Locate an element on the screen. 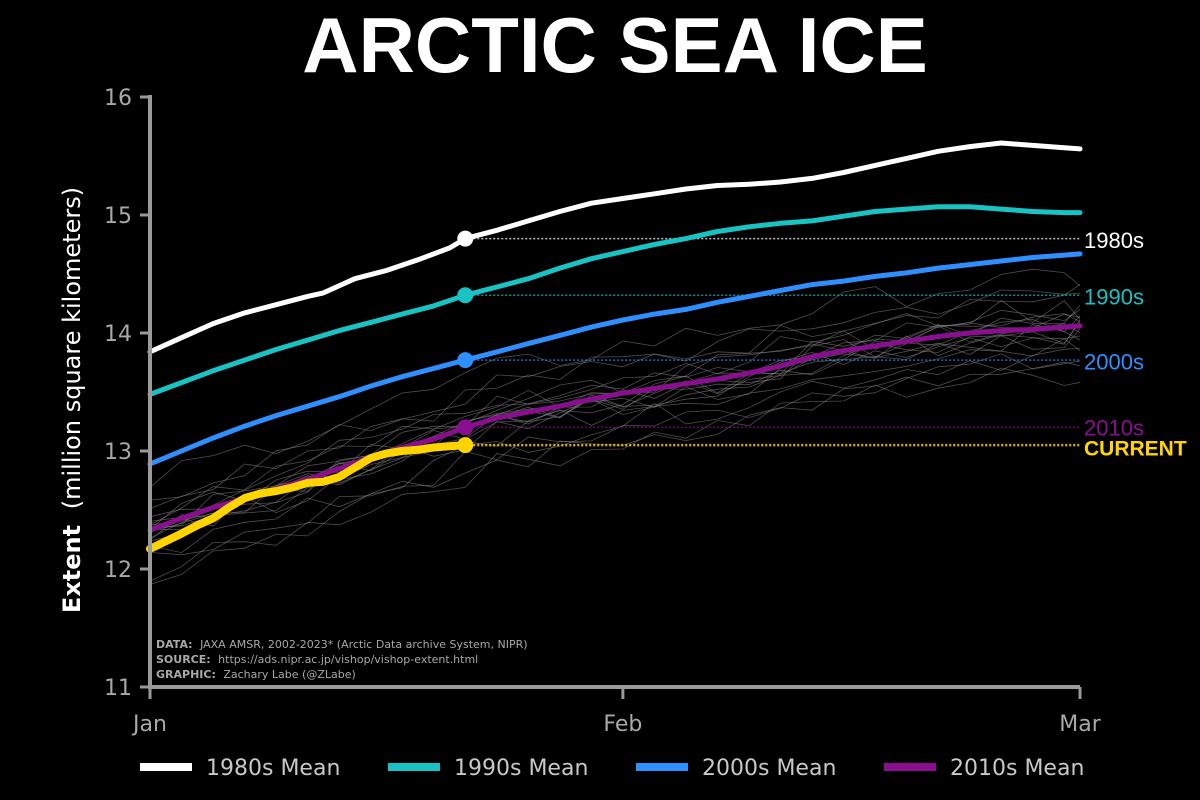  marker-1980s is located at coordinates (465, 238).